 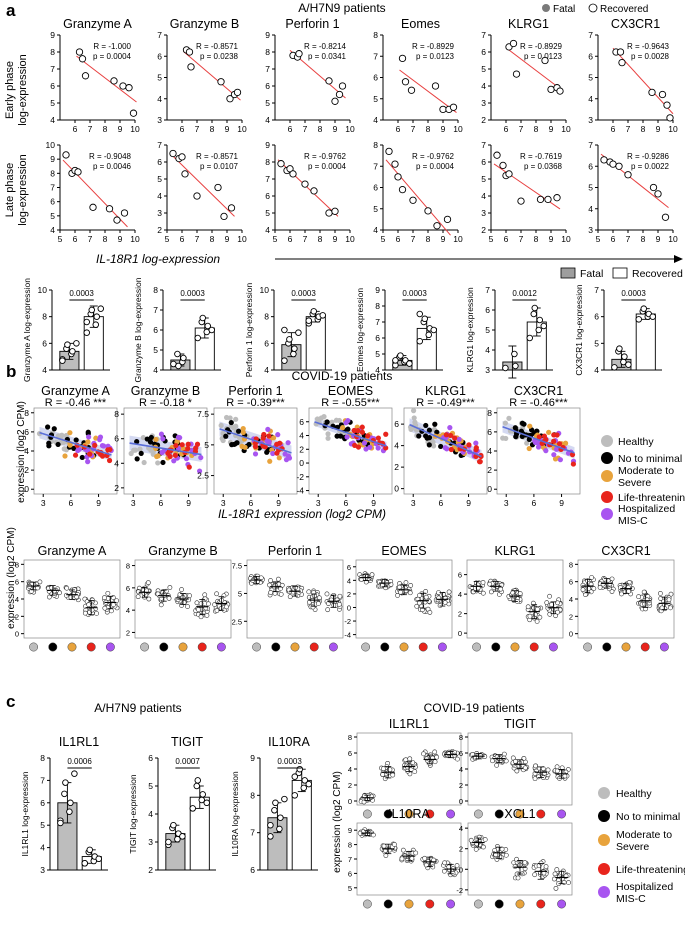 I want to click on a-bar-3-y-tick-label: 7, so click(x=377, y=322).